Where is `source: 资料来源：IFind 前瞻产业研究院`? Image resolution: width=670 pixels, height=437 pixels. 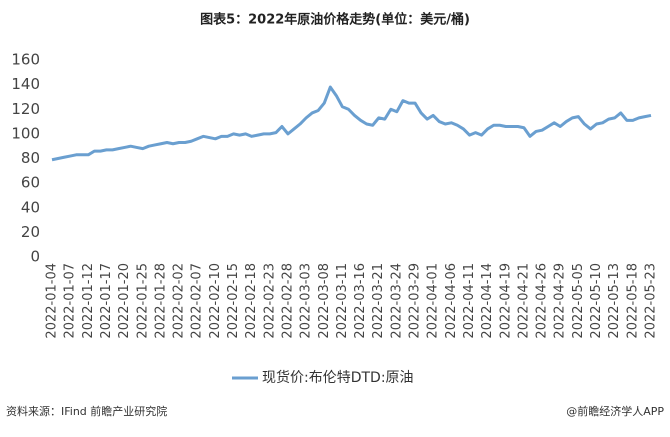
source: 资料来源：IFind 前瞻产业研究院 is located at coordinates (86, 411).